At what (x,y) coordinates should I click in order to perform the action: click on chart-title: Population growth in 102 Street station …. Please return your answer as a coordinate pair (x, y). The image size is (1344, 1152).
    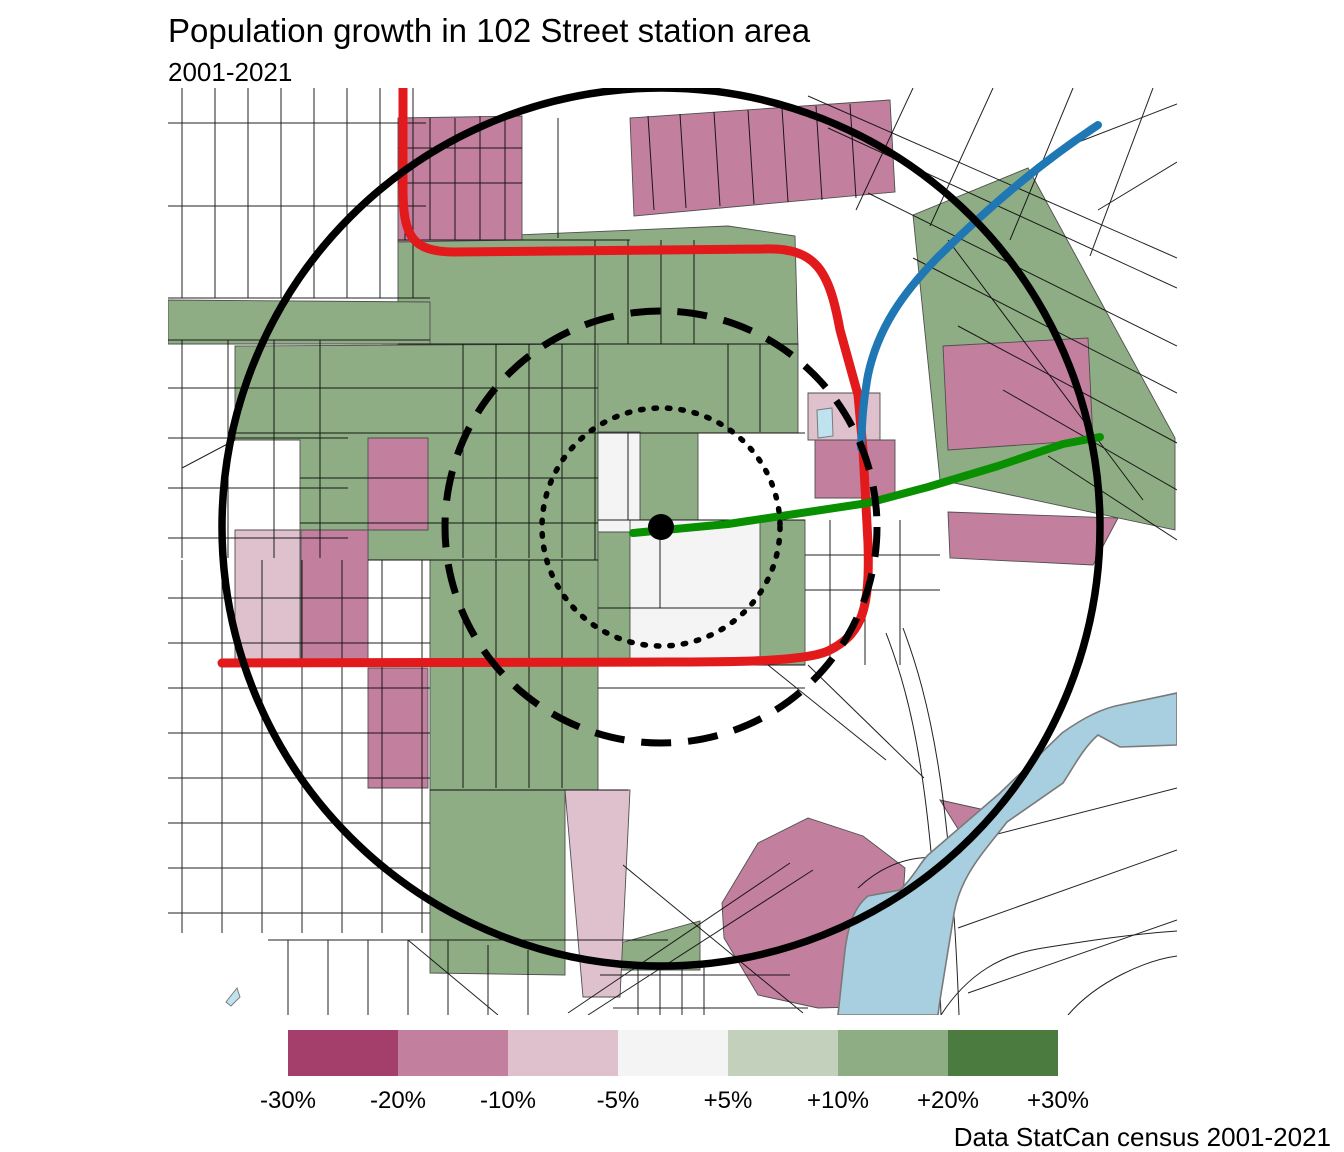
    Looking at the image, I should click on (489, 30).